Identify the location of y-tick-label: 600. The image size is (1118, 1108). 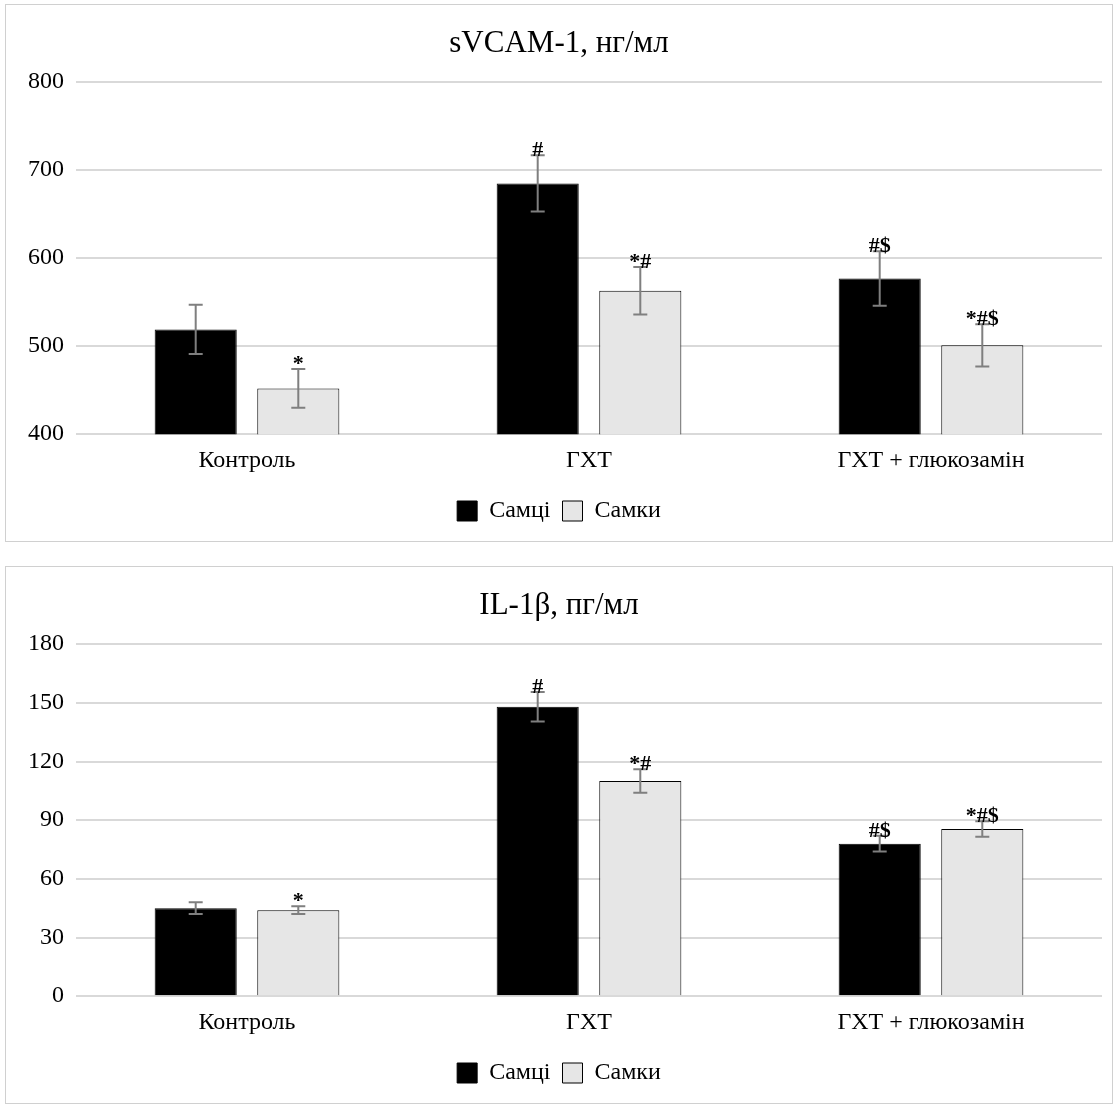
(46, 256).